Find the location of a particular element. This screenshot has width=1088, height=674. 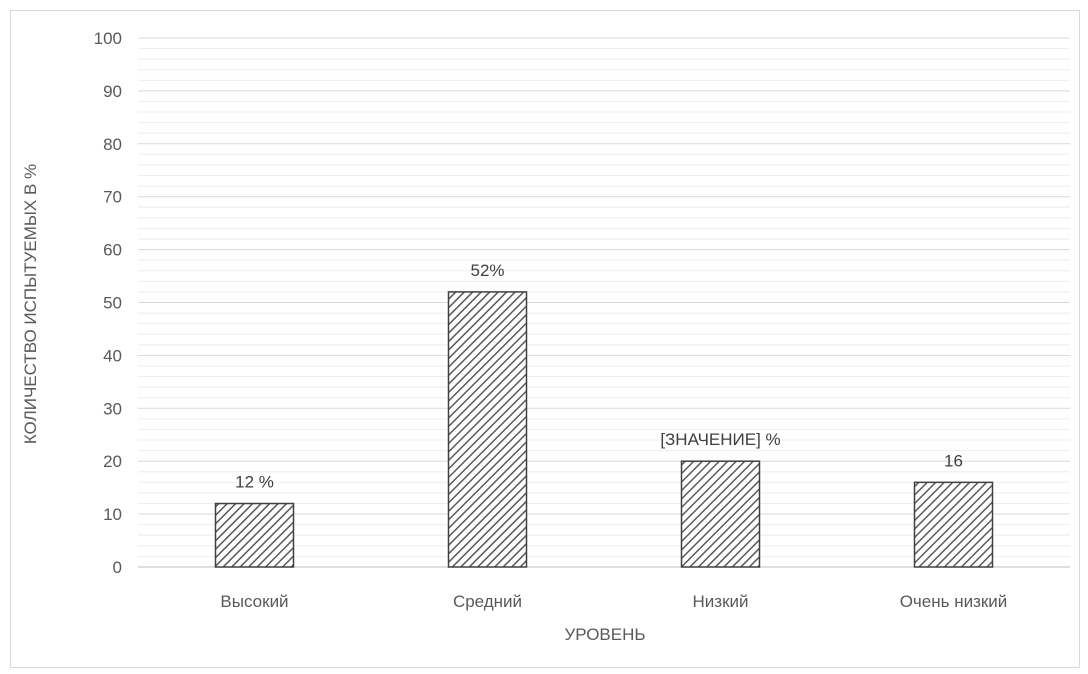

data-label: 12 % is located at coordinates (254, 482).